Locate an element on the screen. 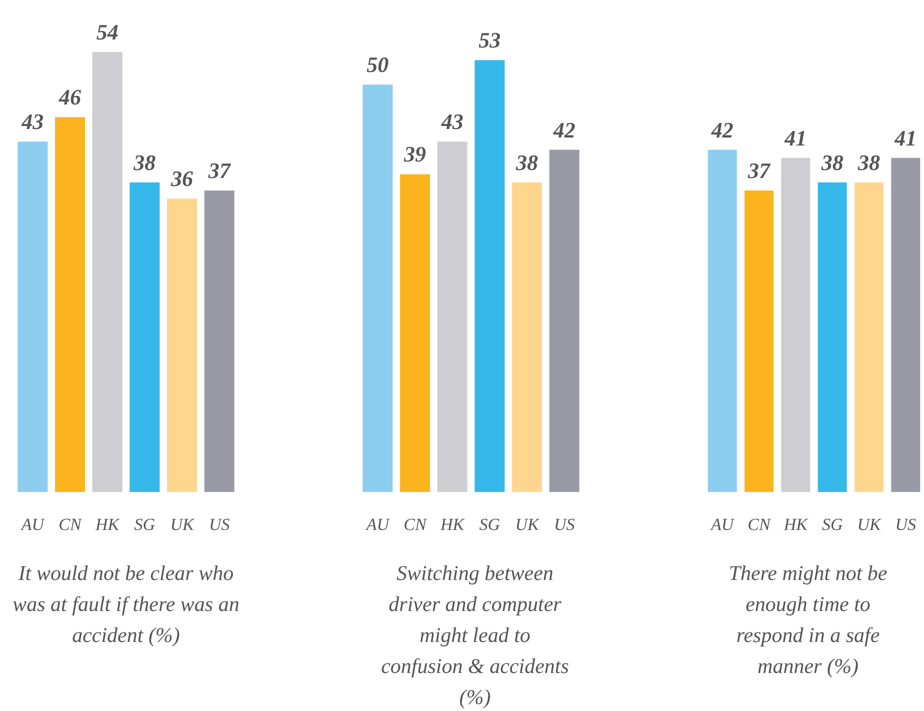 The width and height of the screenshot is (924, 711). data-label: 36 is located at coordinates (181, 179).